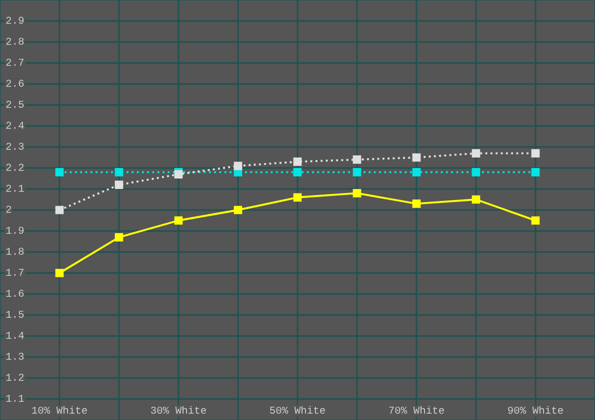 This screenshot has height=420, width=595. What do you see at coordinates (15, 188) in the screenshot?
I see `y-tick-label: 2.1` at bounding box center [15, 188].